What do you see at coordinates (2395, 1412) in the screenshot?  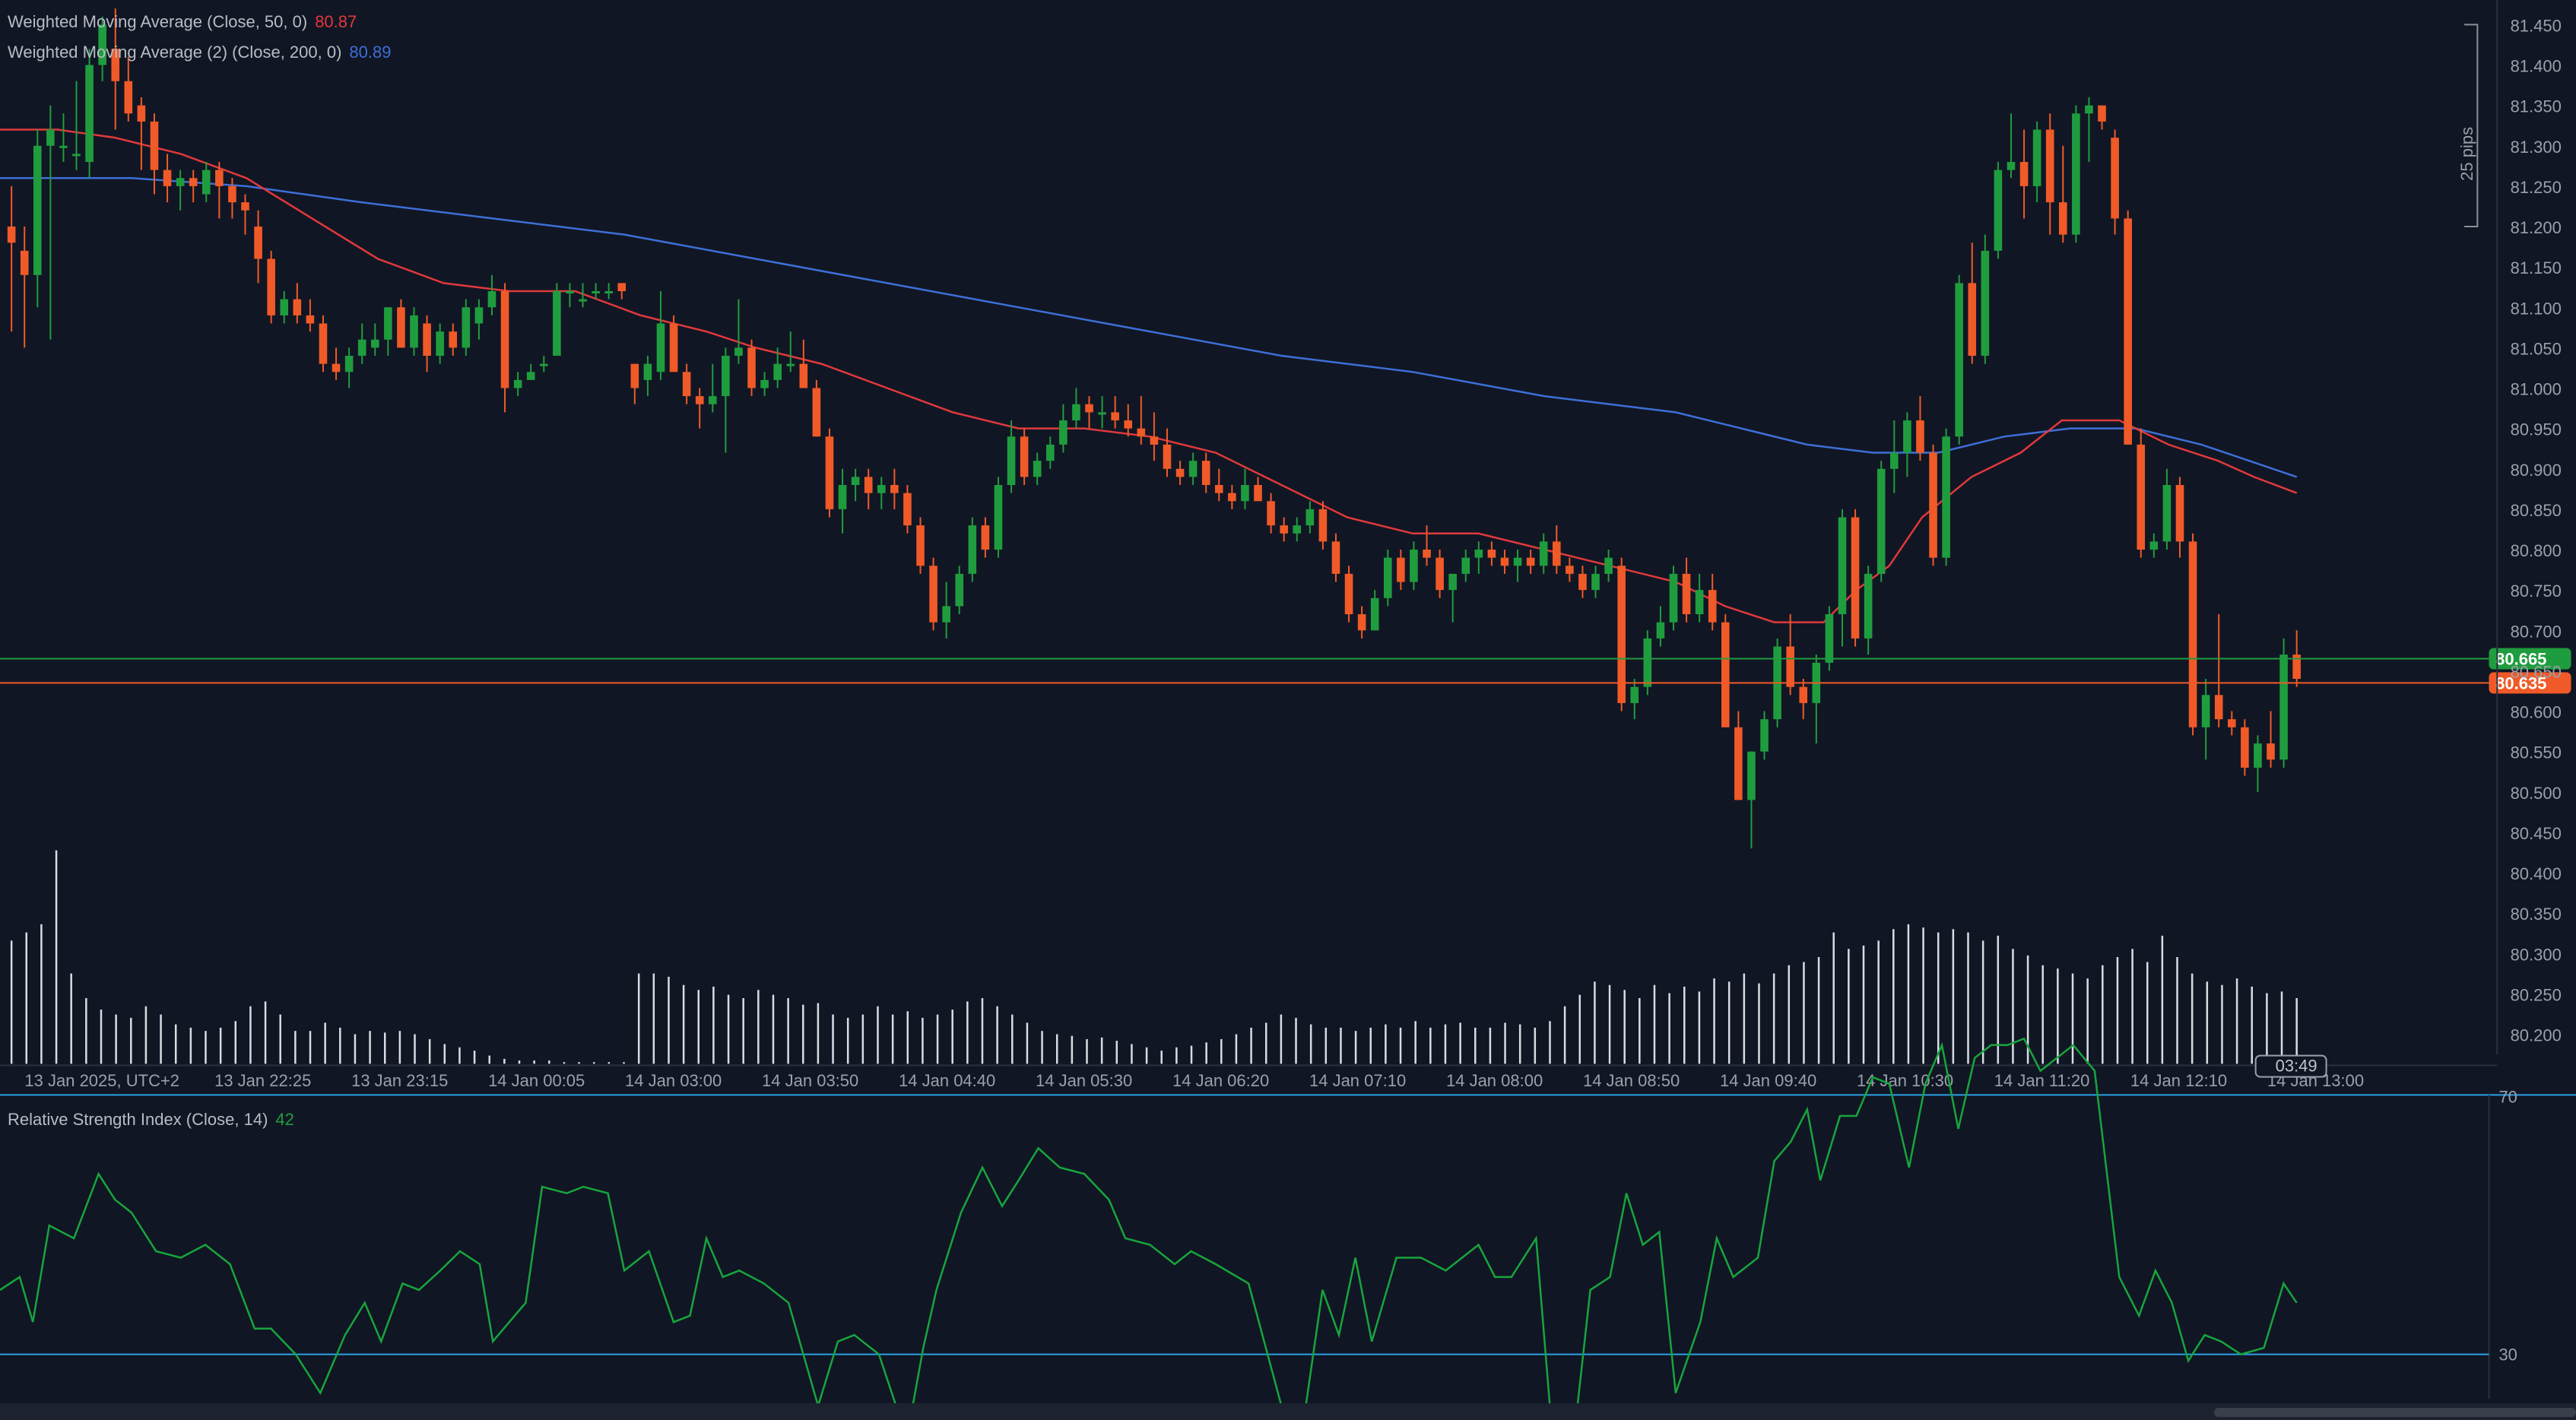 I see `scrollbar-thumb` at bounding box center [2395, 1412].